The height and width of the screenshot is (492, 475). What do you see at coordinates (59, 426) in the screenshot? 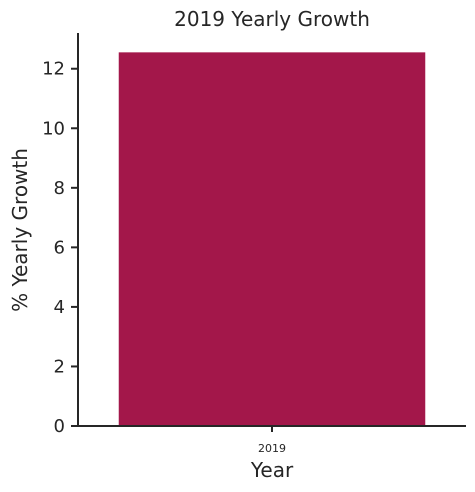
I see `y-tick-label-0: 0` at bounding box center [59, 426].